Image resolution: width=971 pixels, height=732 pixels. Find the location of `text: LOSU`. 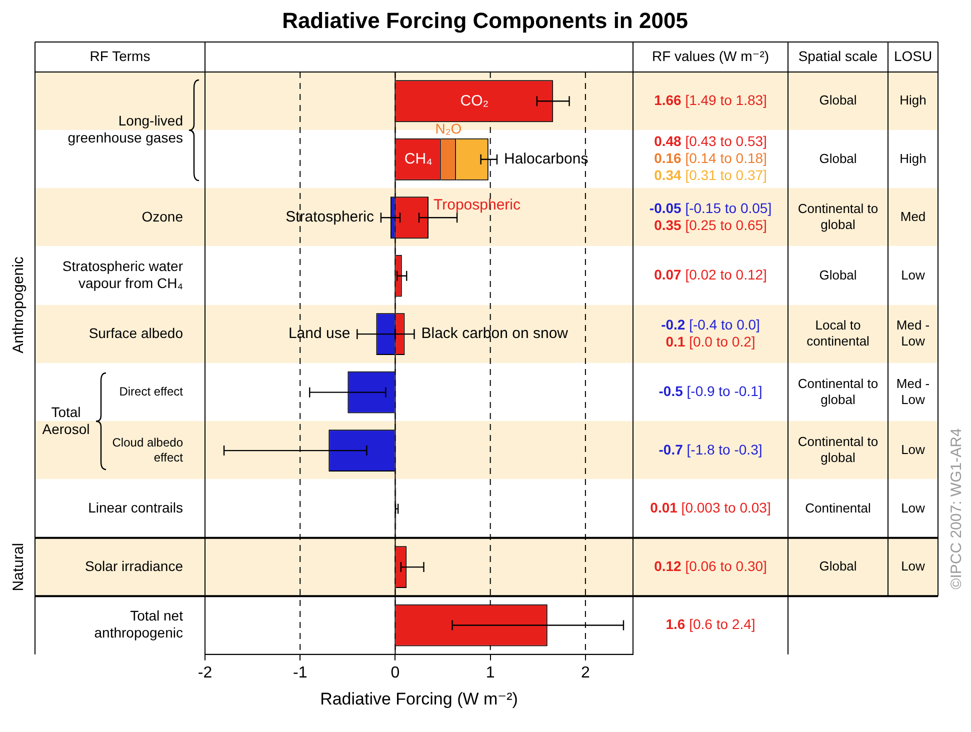

text: LOSU is located at coordinates (913, 56).